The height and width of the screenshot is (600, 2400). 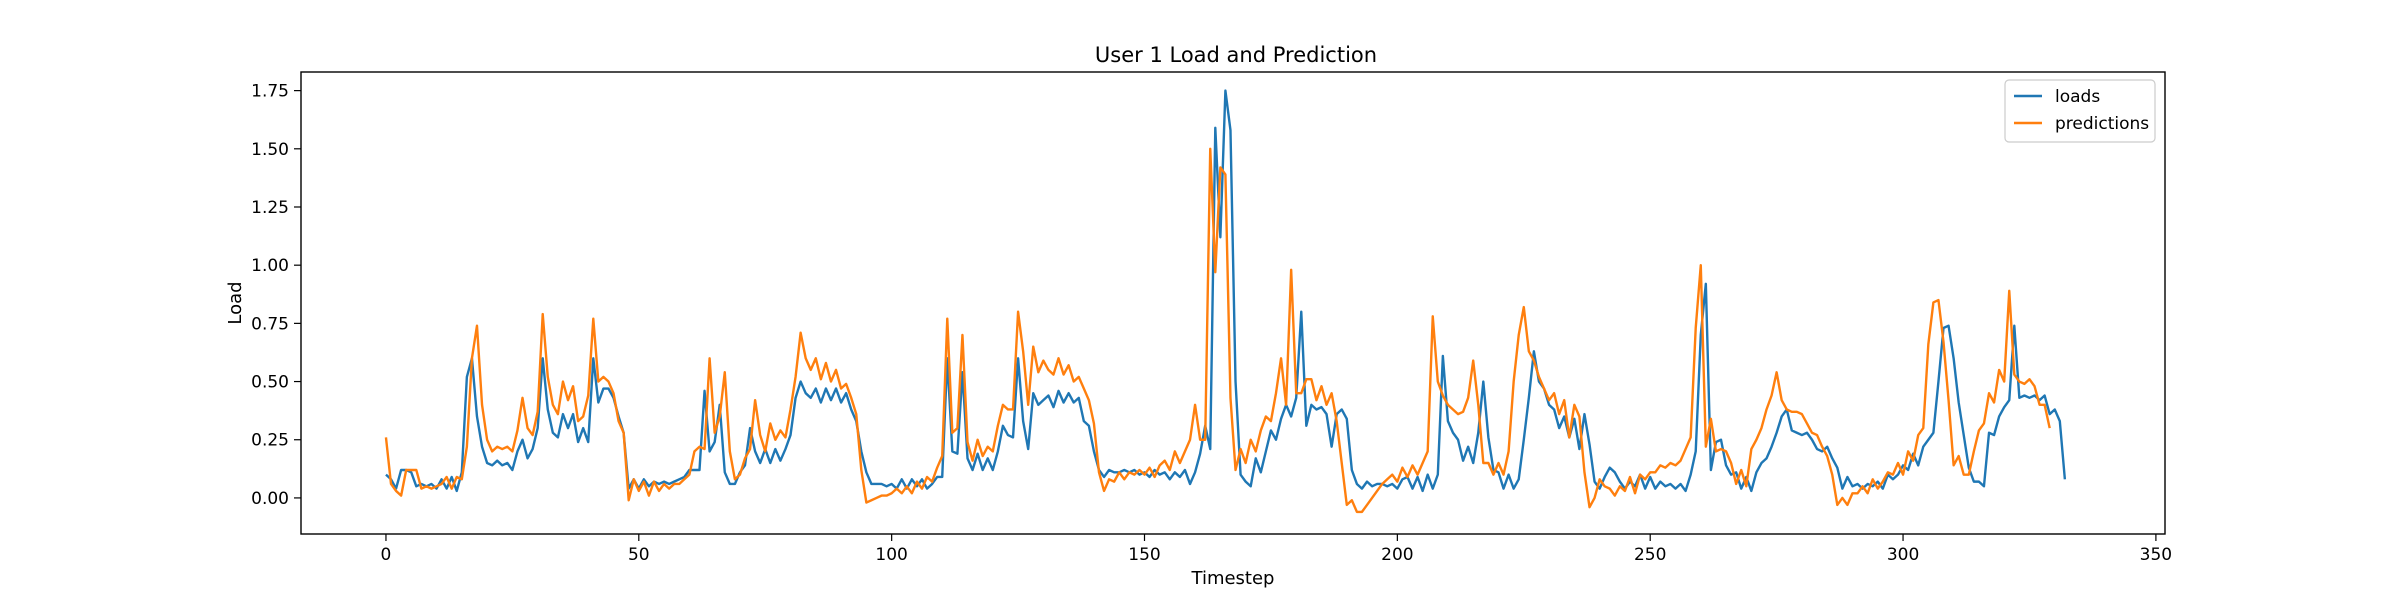 I want to click on x-tick-label: 0, so click(x=386, y=555).